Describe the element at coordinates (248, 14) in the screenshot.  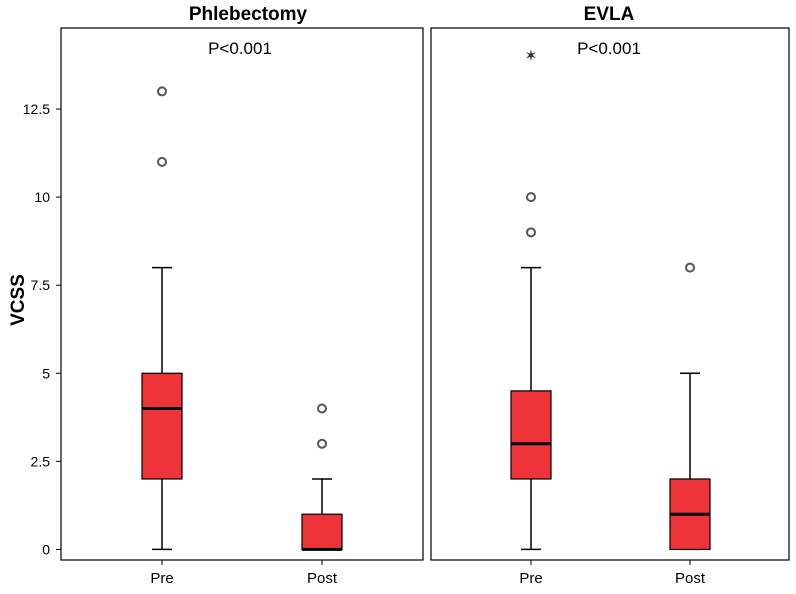
I see `panel-title: Phlebectomy` at that location.